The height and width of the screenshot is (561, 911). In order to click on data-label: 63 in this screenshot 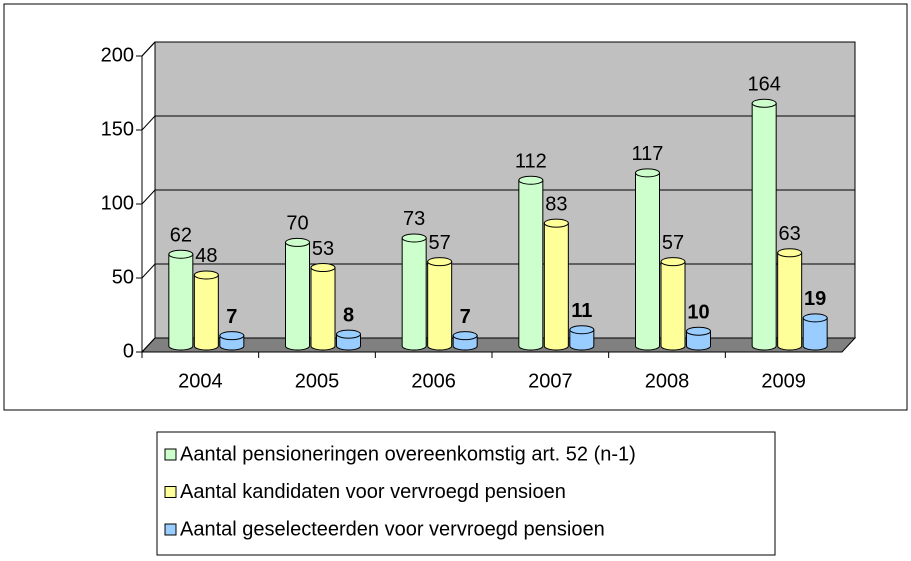, I will do `click(790, 234)`.